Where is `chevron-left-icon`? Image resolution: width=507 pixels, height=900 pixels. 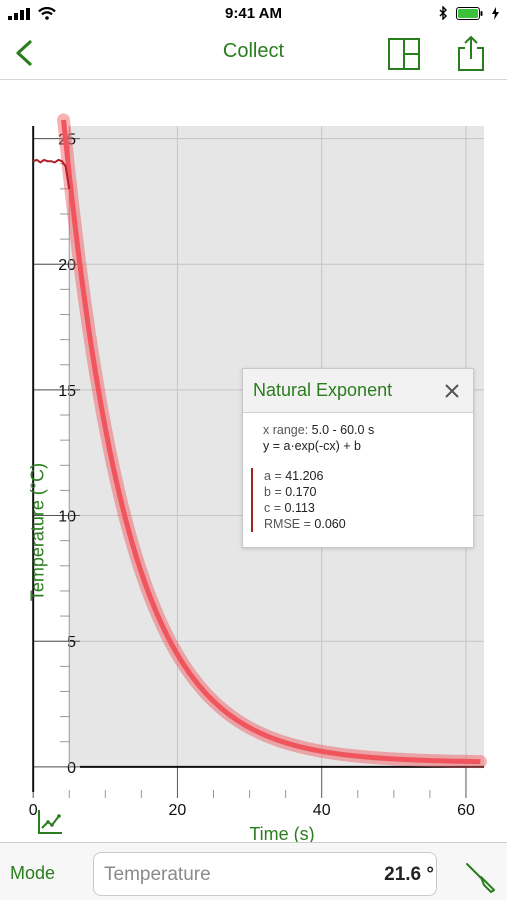
chevron-left-icon is located at coordinates (24, 53).